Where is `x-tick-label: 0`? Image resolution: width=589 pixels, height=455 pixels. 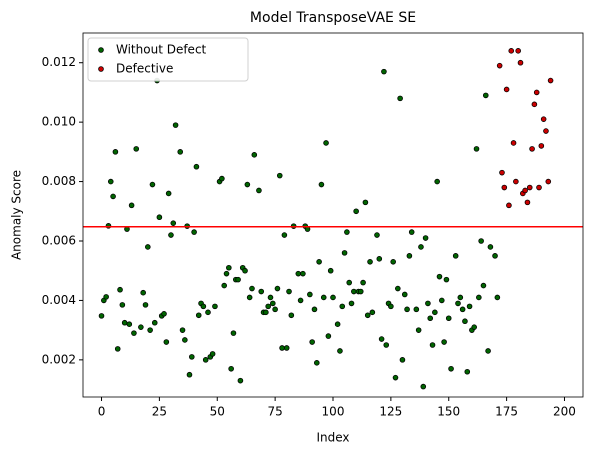 x-tick-label: 0 is located at coordinates (102, 412).